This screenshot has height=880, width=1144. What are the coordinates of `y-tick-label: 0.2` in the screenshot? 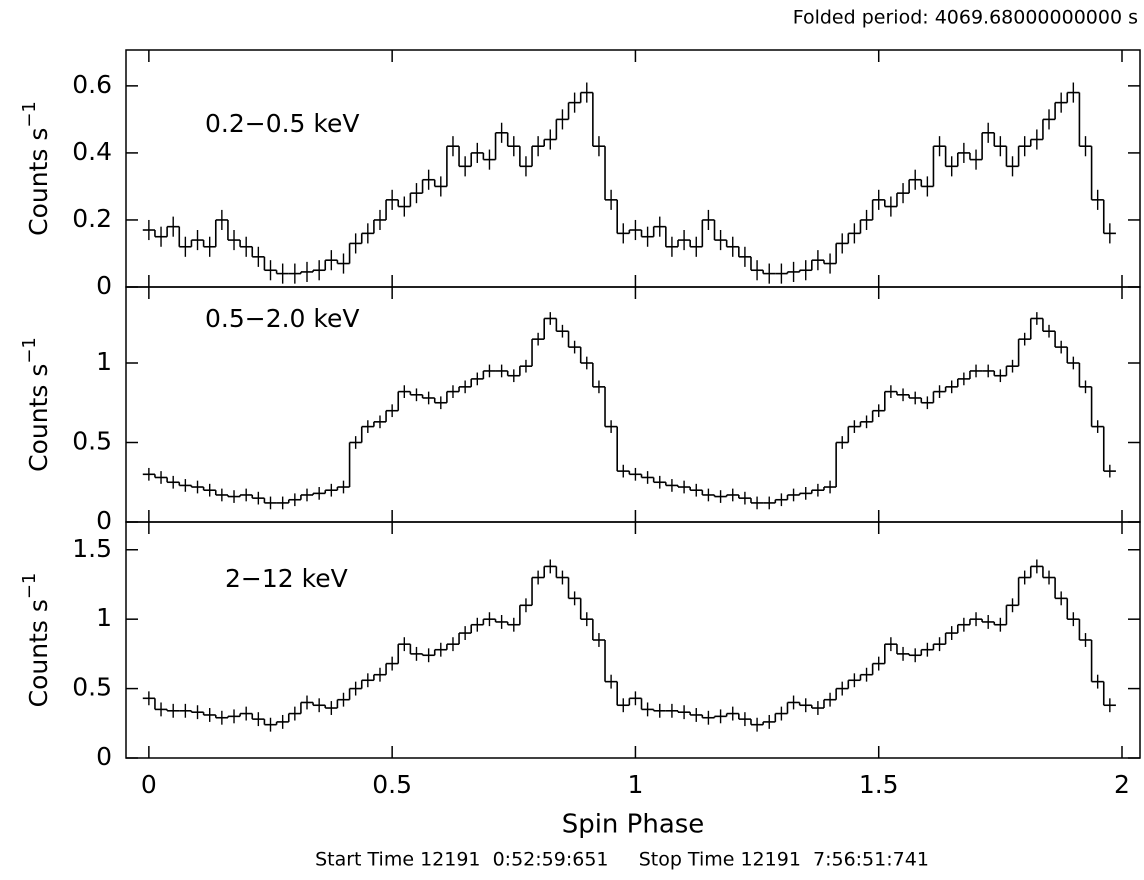 It's located at (92, 218).